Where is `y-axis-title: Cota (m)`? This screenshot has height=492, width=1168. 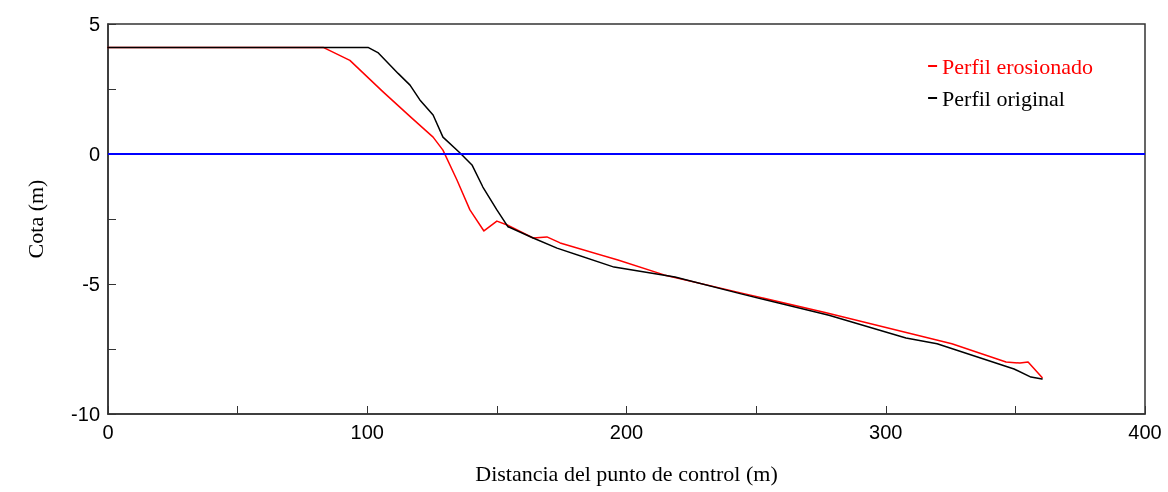 y-axis-title: Cota (m) is located at coordinates (35, 219).